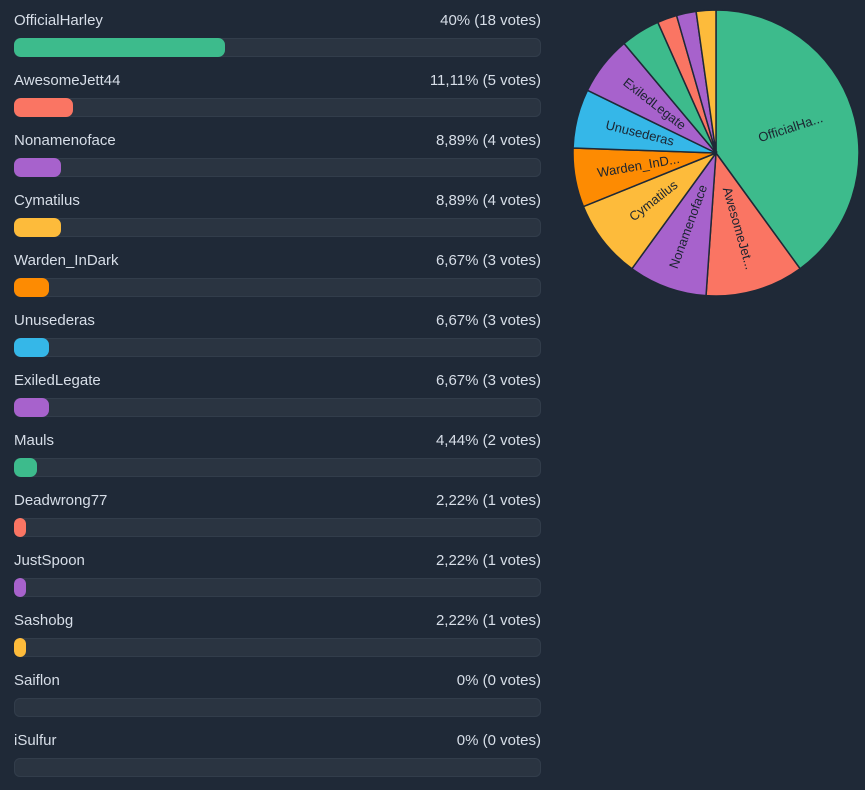 This screenshot has width=865, height=790. What do you see at coordinates (58, 20) in the screenshot?
I see `option-name: OfficialHarley` at bounding box center [58, 20].